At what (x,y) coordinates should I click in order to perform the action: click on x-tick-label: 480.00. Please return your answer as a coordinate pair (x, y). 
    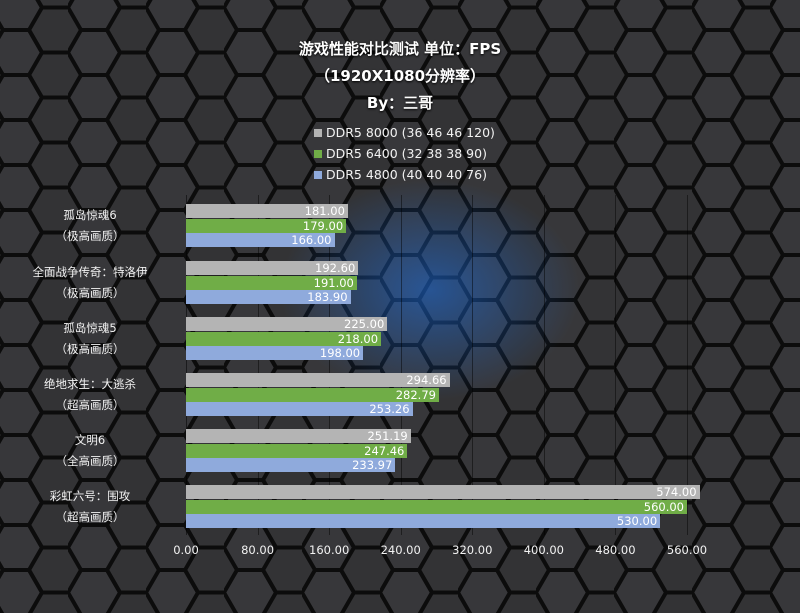
    Looking at the image, I should click on (615, 550).